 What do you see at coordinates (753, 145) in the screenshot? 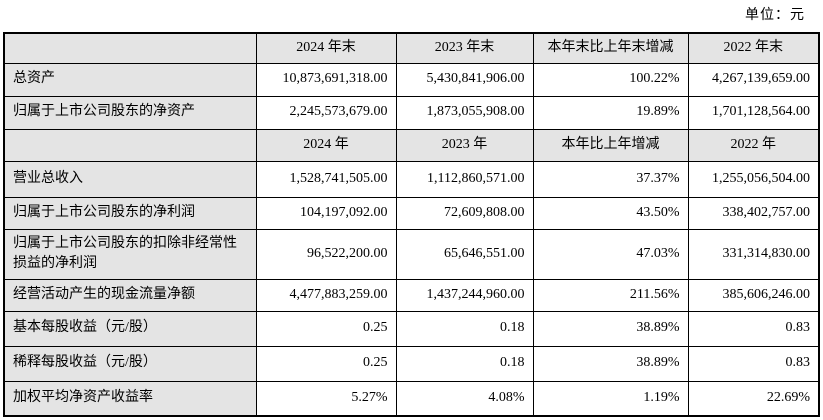
I see `column-header: 2022 年` at bounding box center [753, 145].